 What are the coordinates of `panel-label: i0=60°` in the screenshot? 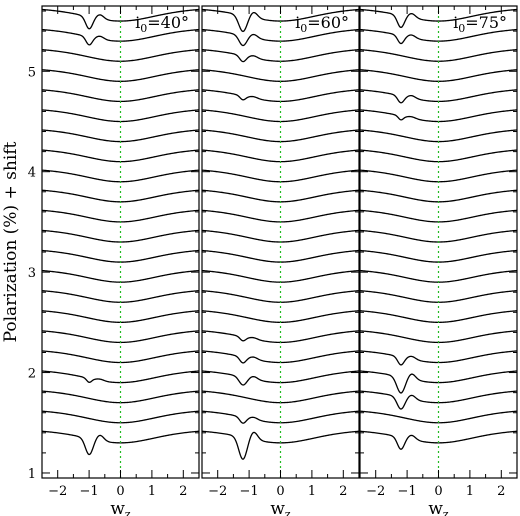 It's located at (322, 24).